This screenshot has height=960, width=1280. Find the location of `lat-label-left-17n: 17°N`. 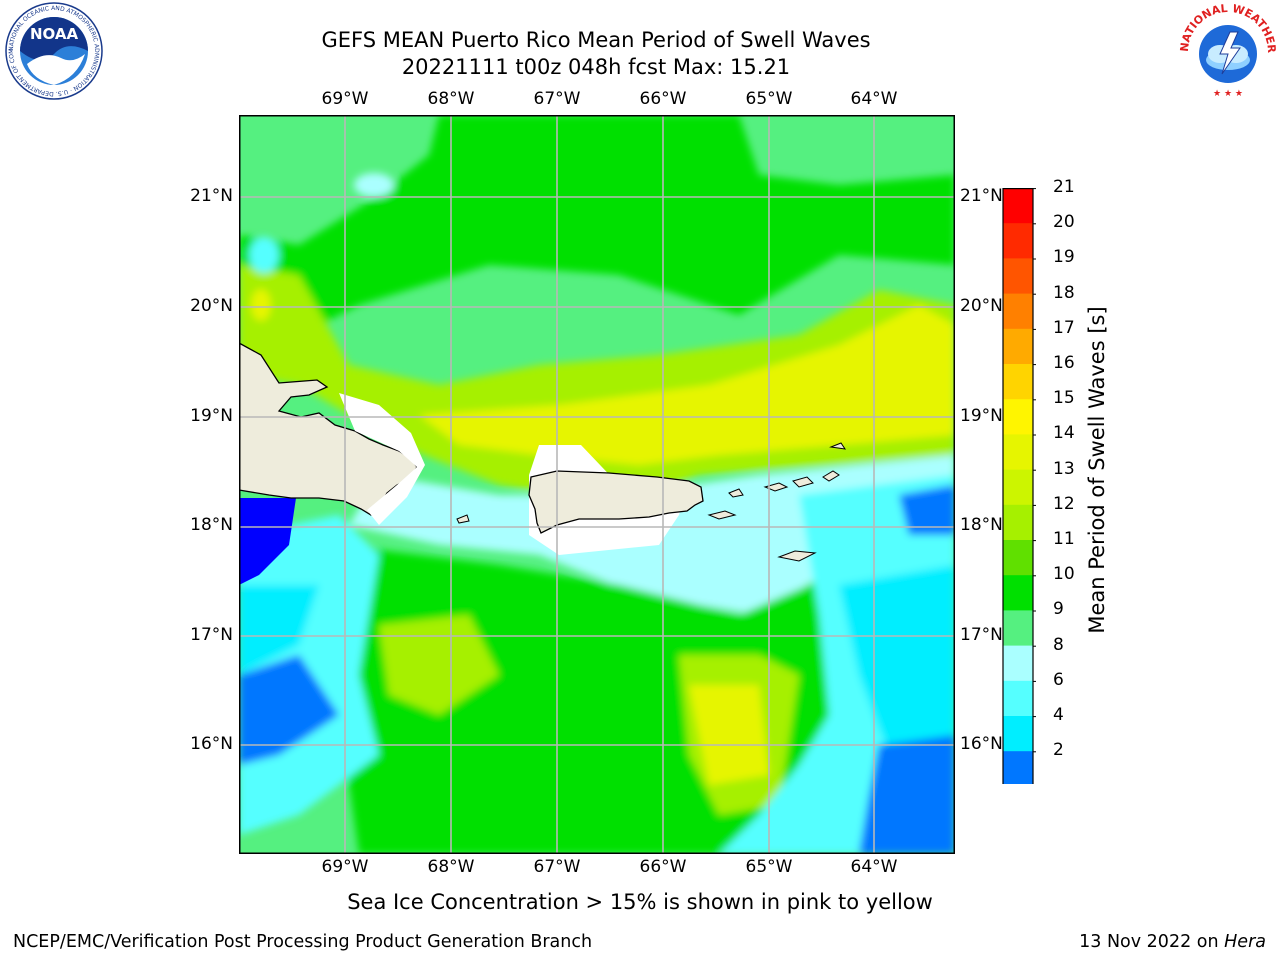

lat-label-left-17n: 17°N is located at coordinates (211, 635).